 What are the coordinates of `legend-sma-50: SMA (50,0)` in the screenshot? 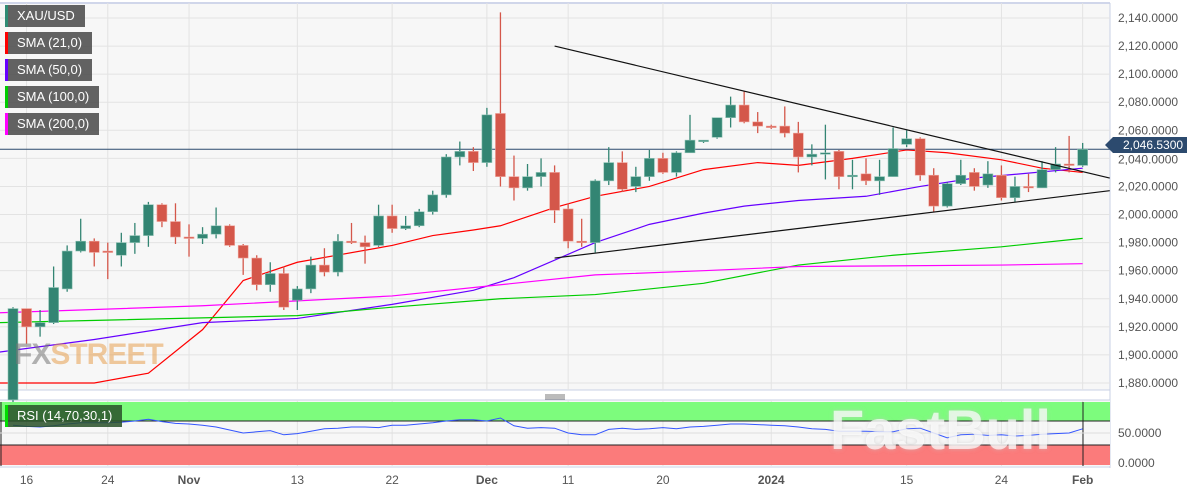 It's located at (49, 70).